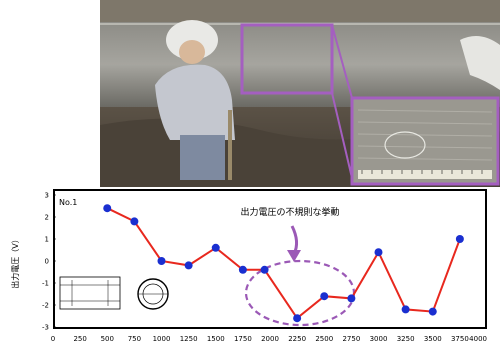 Image resolution: width=500 pixels, height=347 pixels. What do you see at coordinates (406, 339) in the screenshot?
I see `x-tick-label: 3250` at bounding box center [406, 339].